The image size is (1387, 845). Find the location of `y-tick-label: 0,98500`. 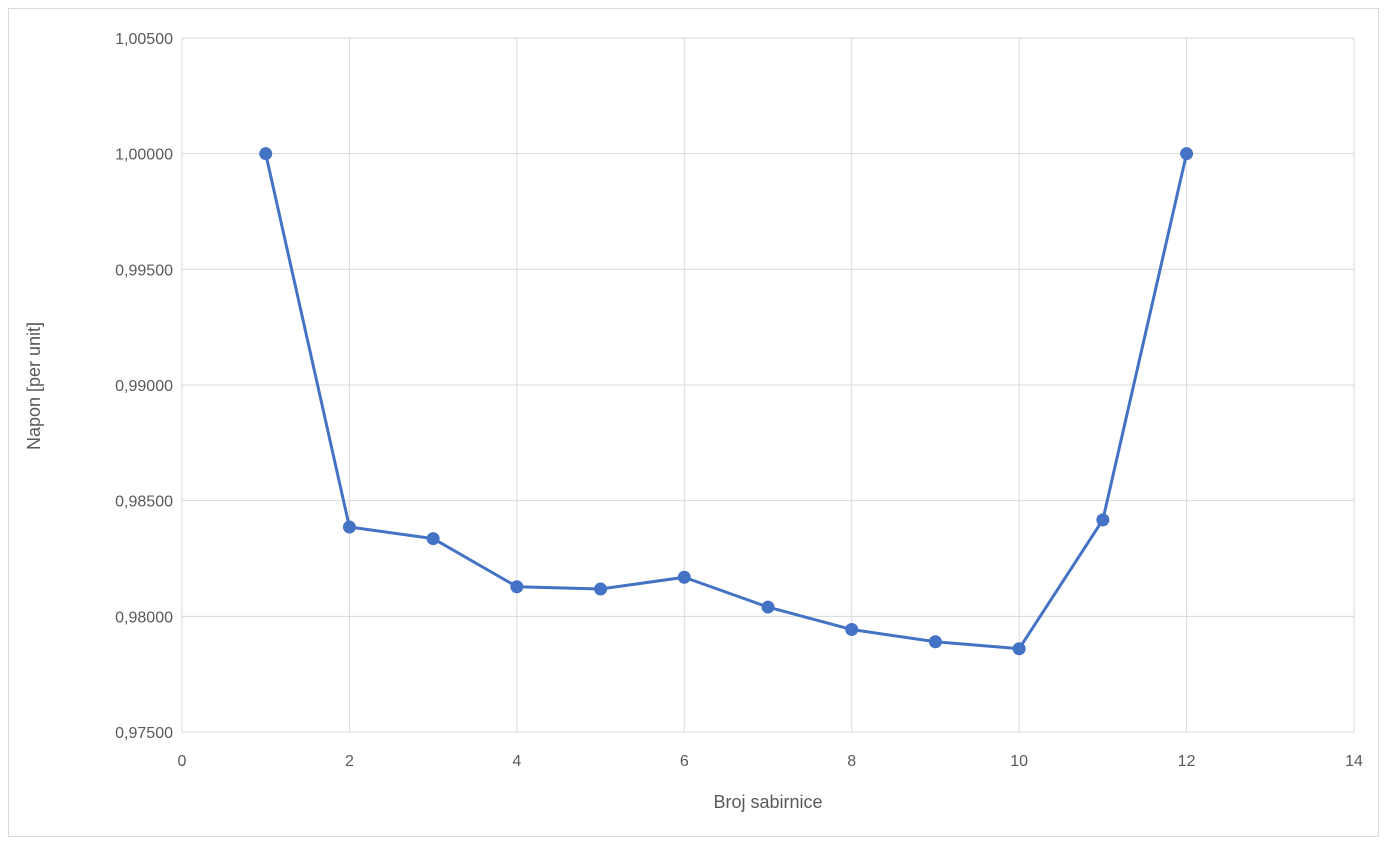

y-tick-label: 0,98500 is located at coordinates (144, 502).